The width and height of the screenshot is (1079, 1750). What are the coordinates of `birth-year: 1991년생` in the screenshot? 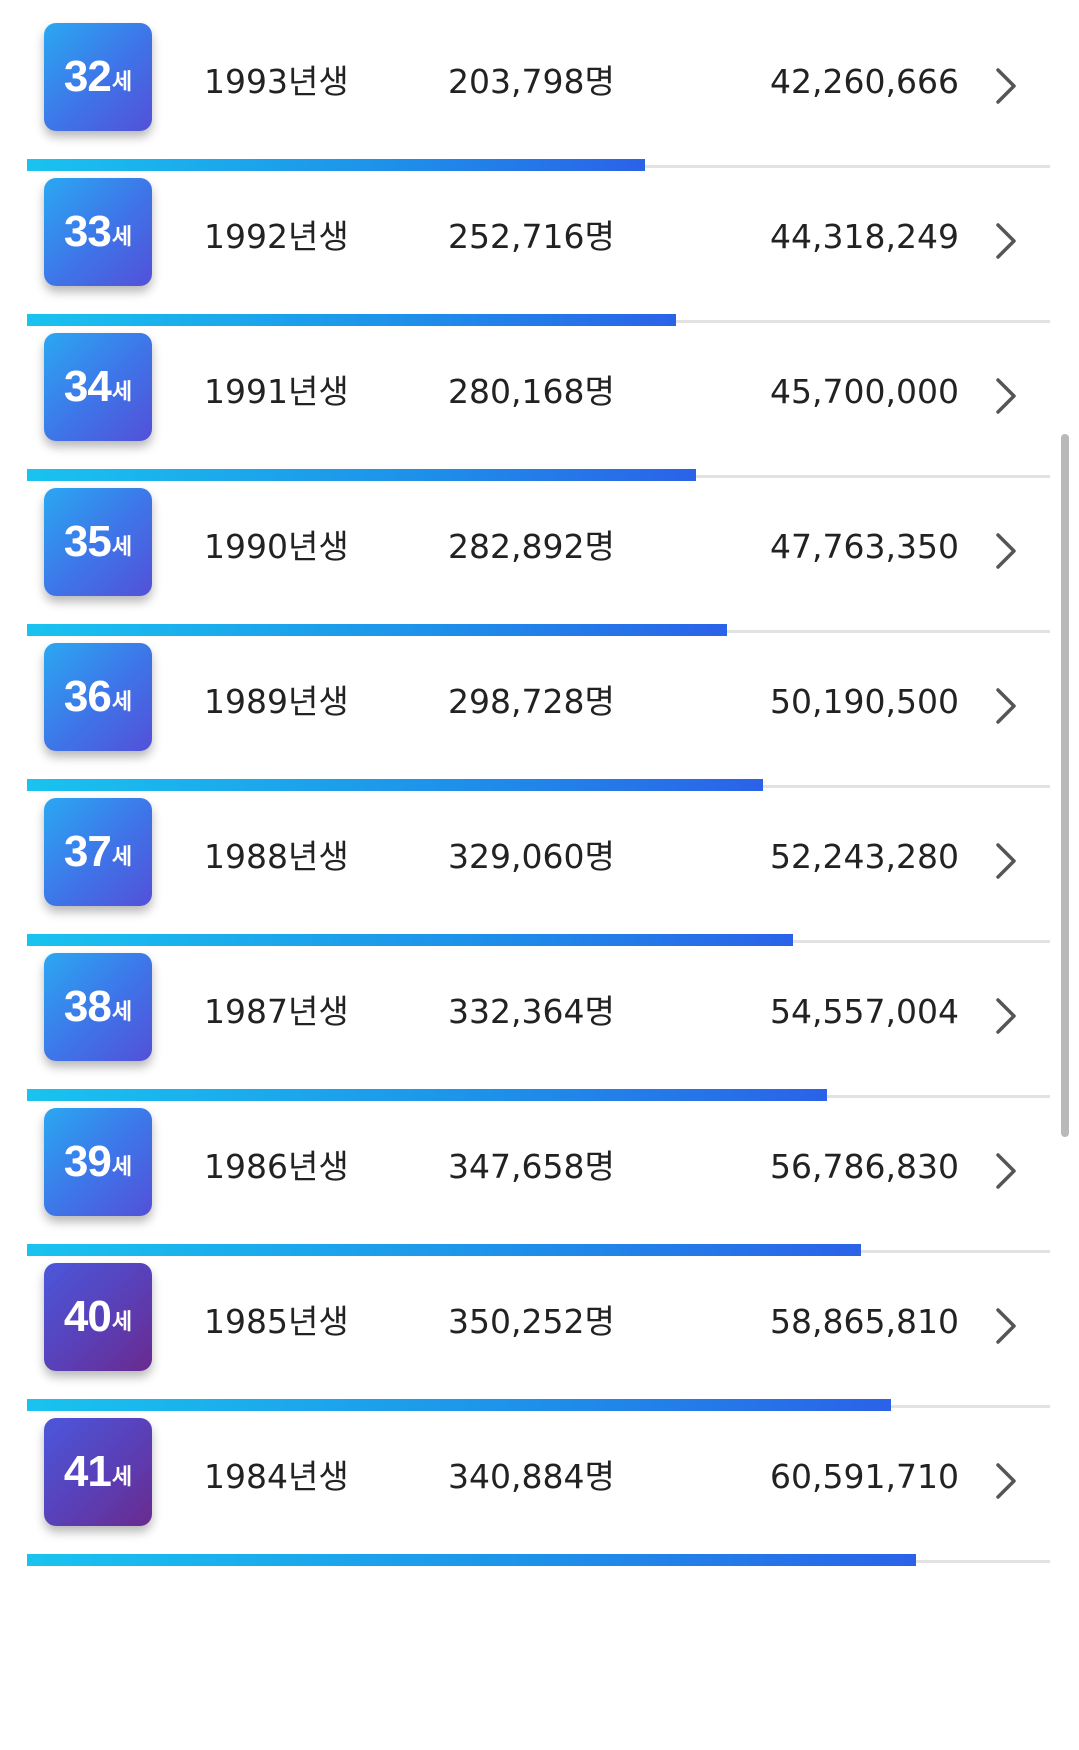 It's located at (276, 391).